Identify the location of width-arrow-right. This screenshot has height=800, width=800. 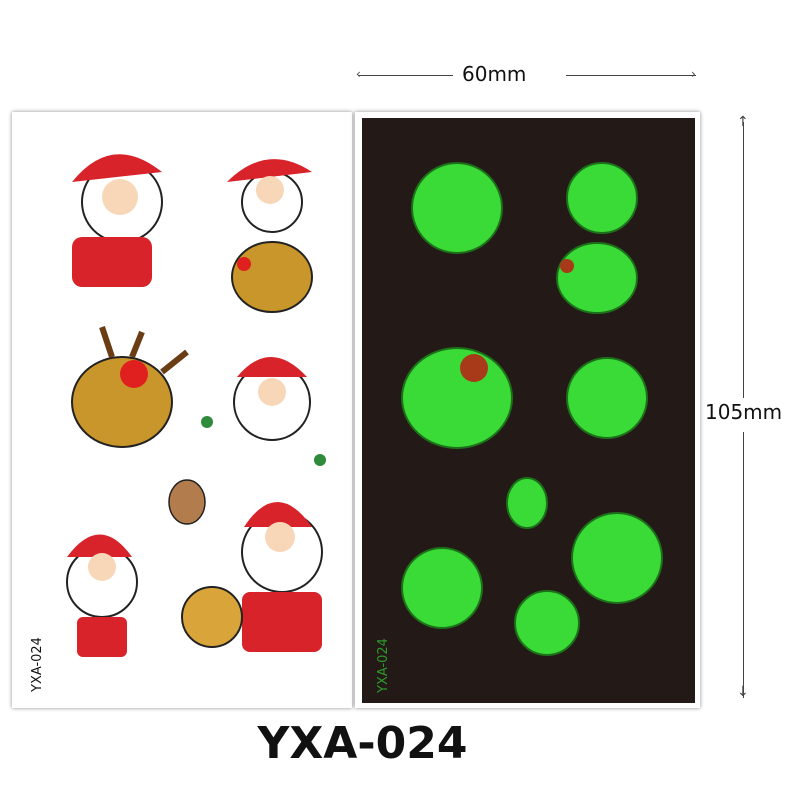
(631, 75).